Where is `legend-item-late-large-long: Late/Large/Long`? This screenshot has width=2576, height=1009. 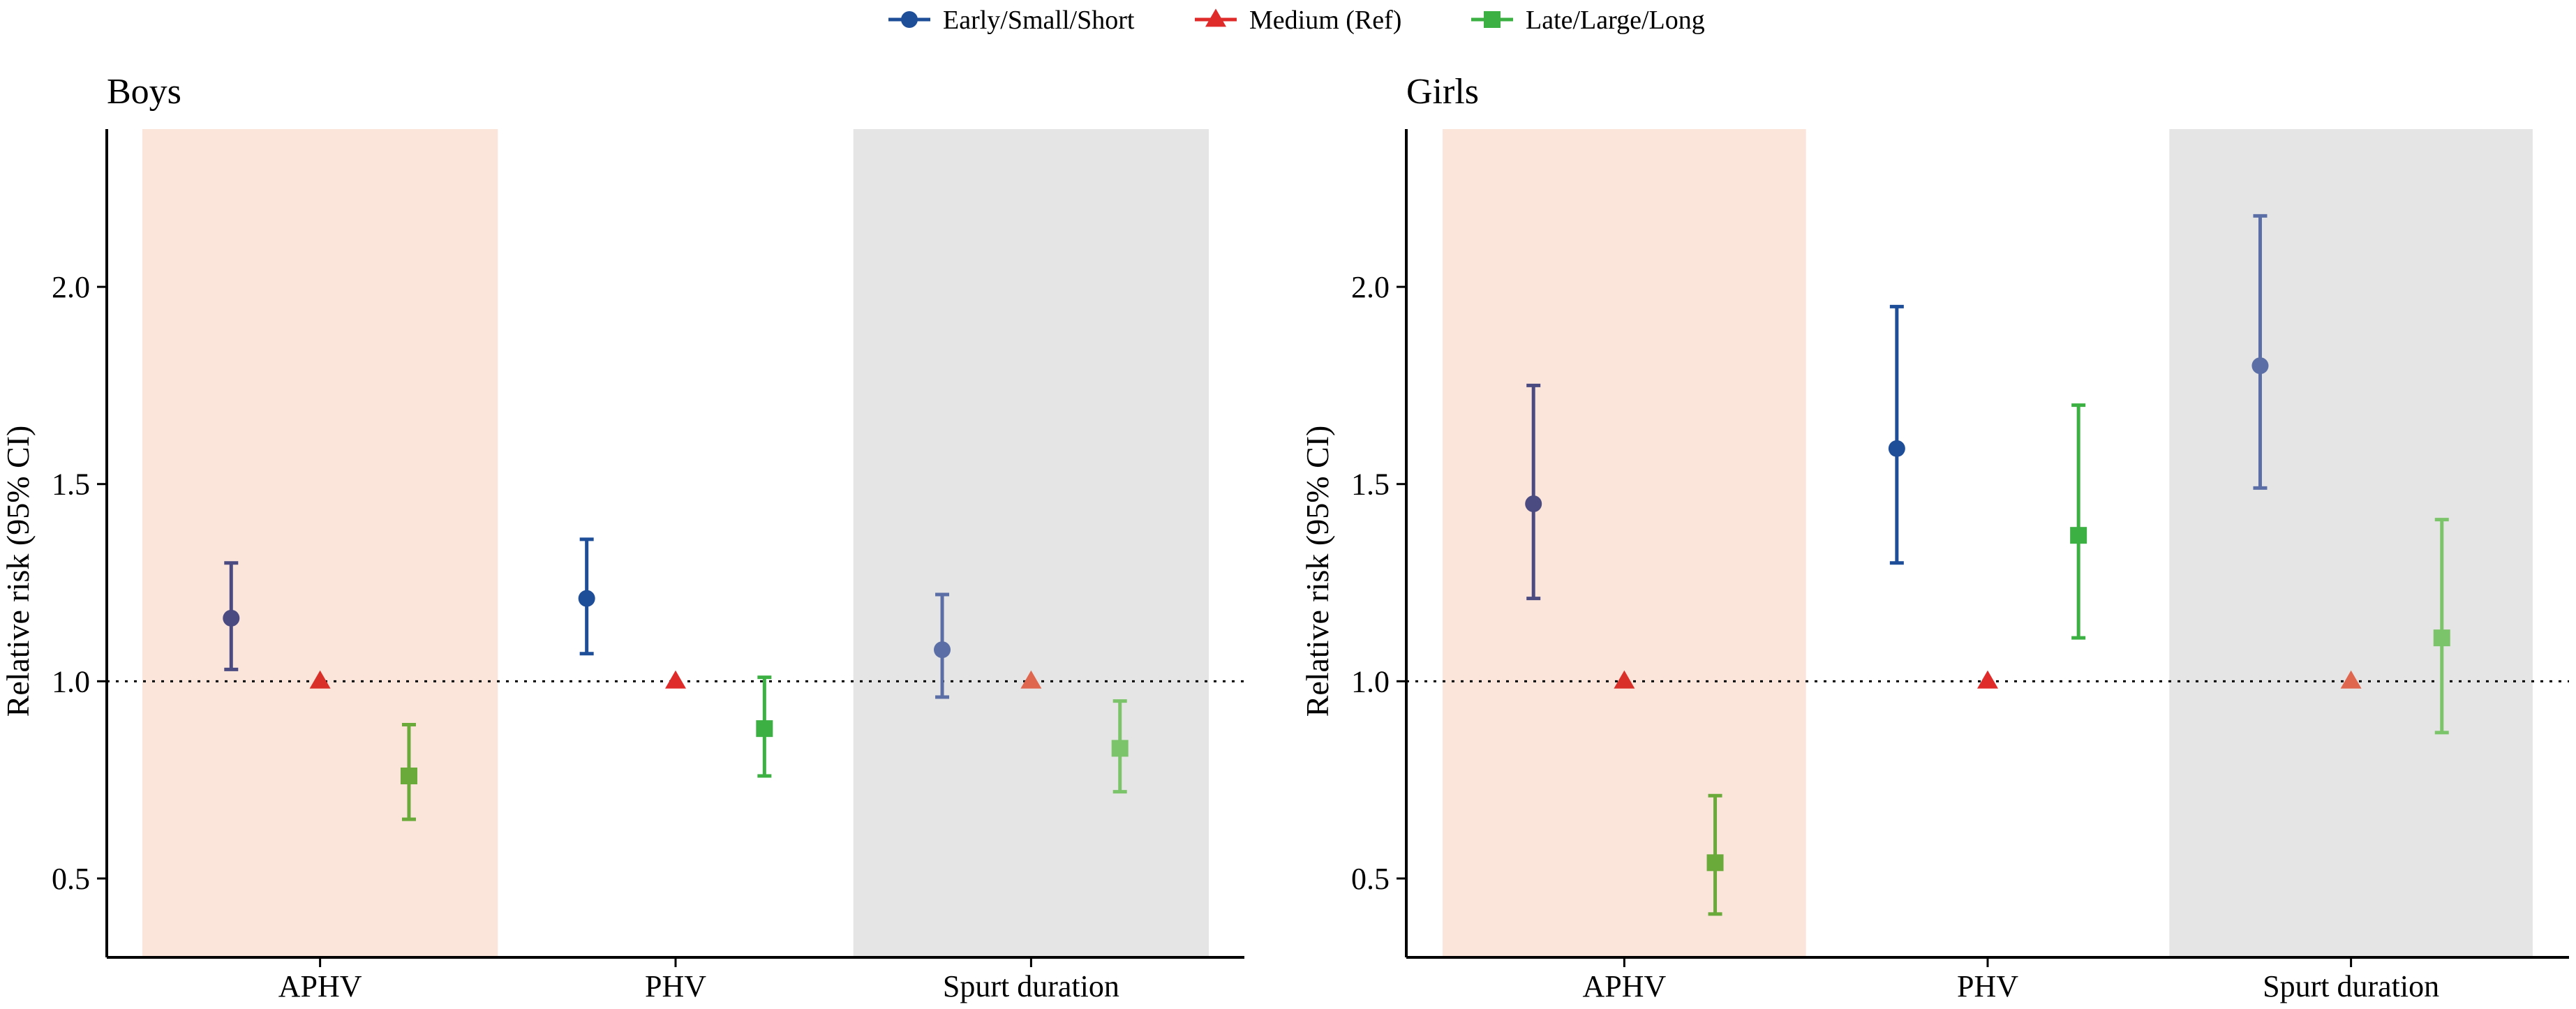 legend-item-late-large-long: Late/Large/Long is located at coordinates (1588, 20).